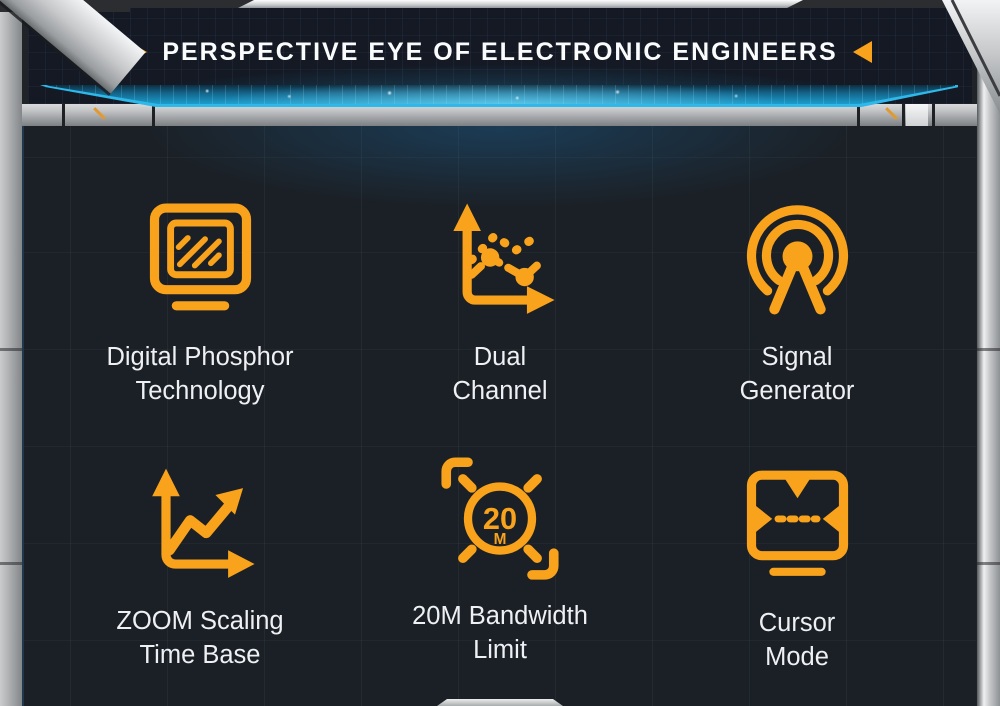 Image resolution: width=1000 pixels, height=706 pixels. Describe the element at coordinates (500, 357) in the screenshot. I see `feature-label-line1: Dual` at that location.